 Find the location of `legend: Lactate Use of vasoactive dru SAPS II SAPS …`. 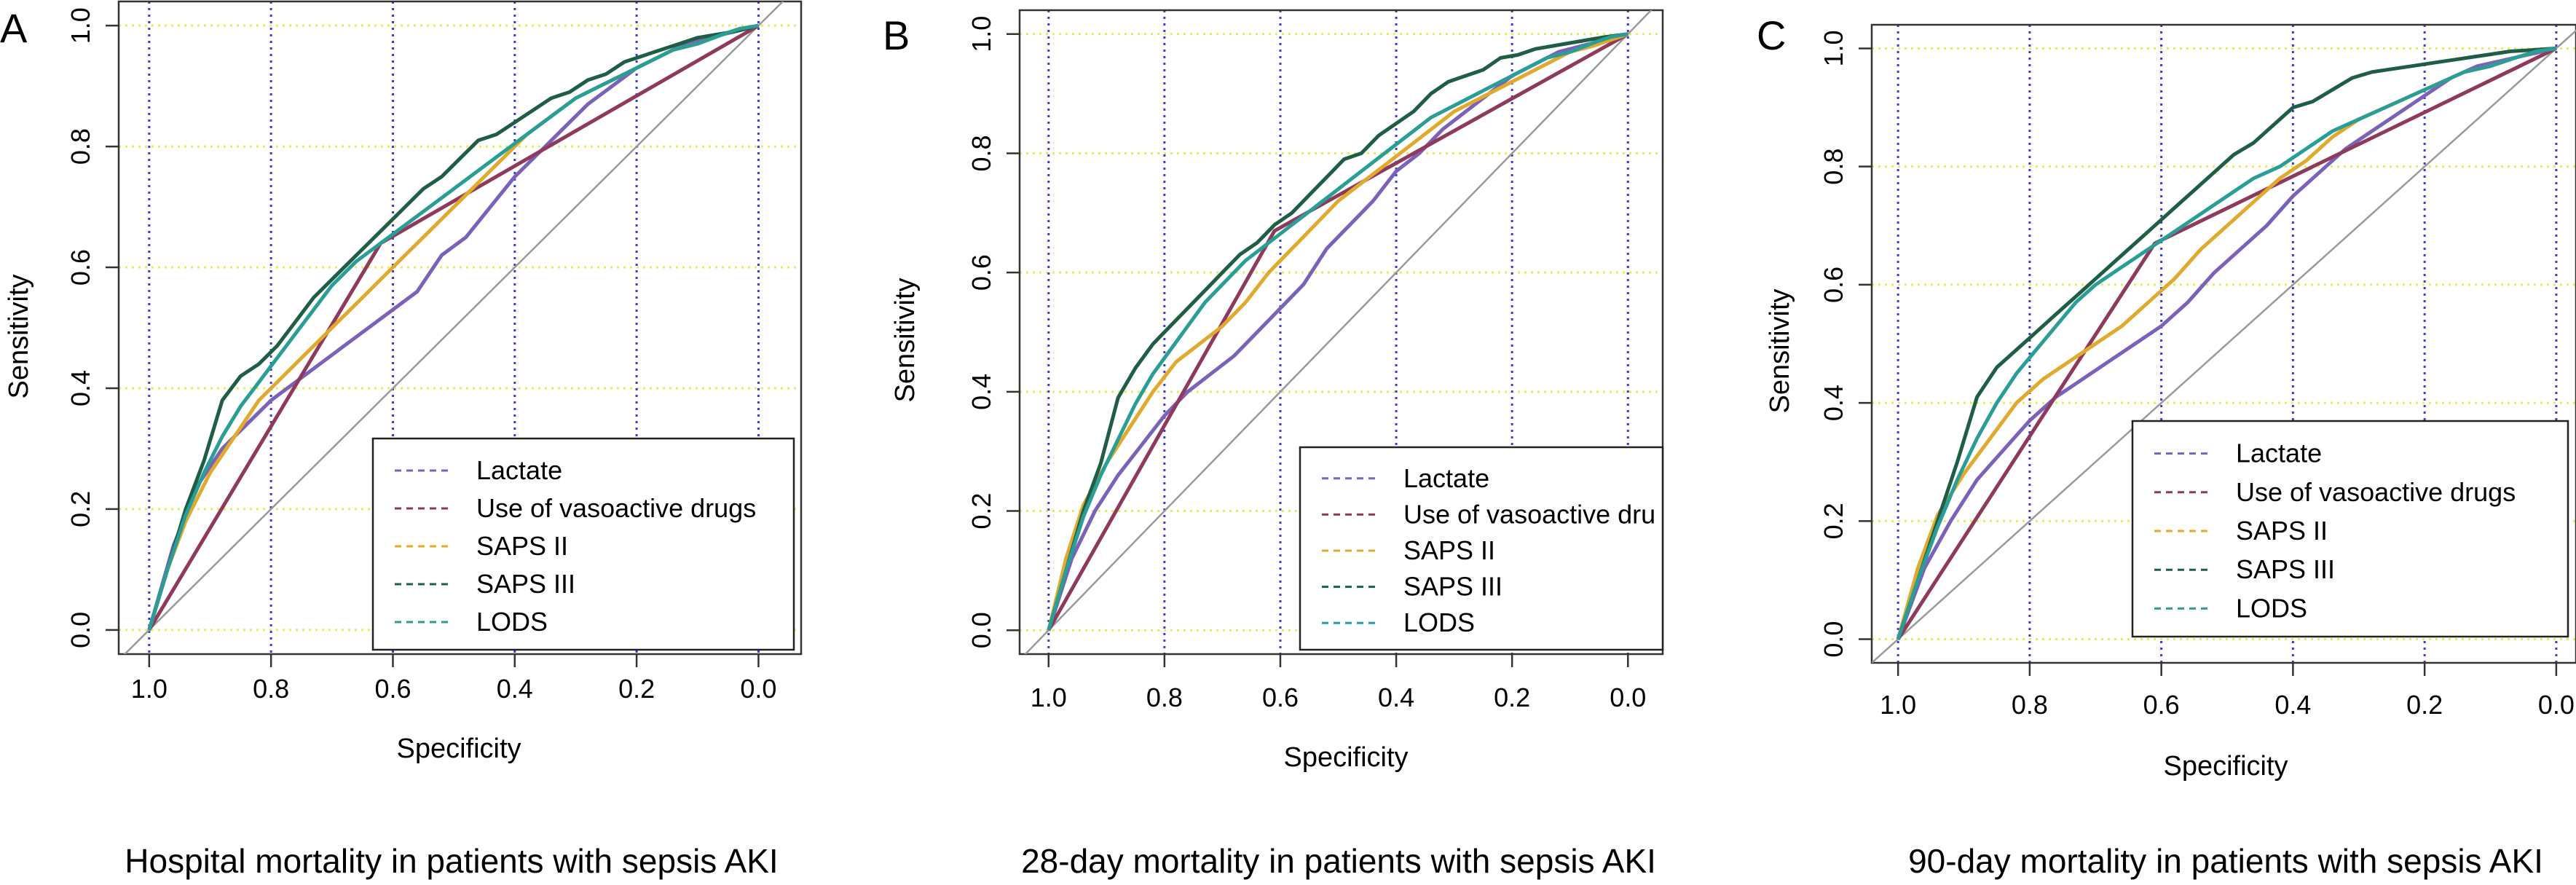

legend: Lactate Use of vasoactive dru SAPS II SAPS … is located at coordinates (1481, 548).